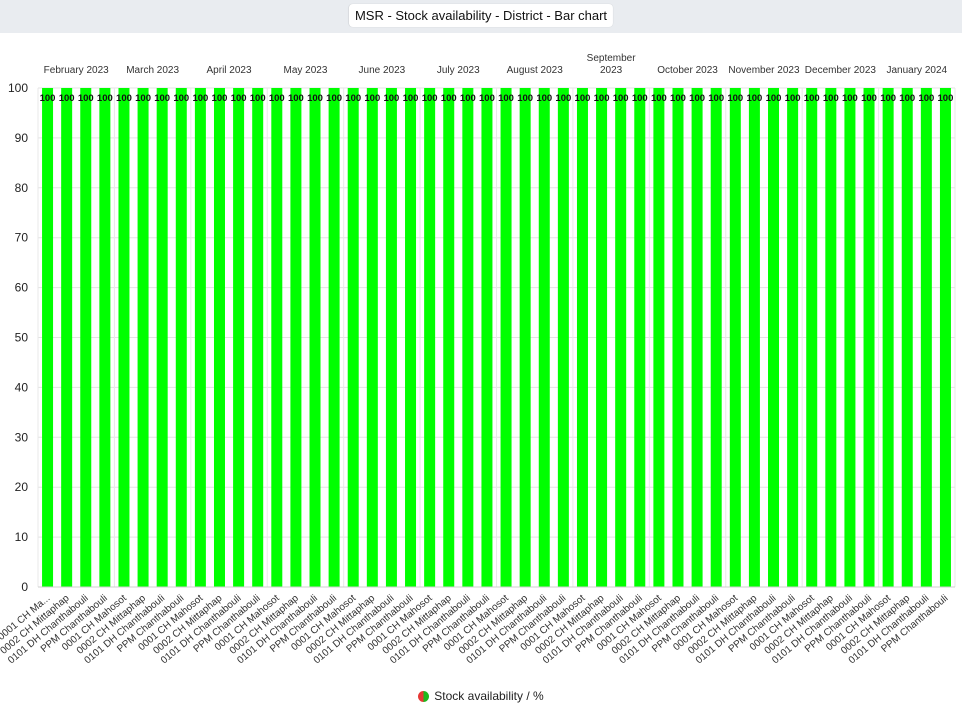 The height and width of the screenshot is (717, 962). Describe the element at coordinates (424, 696) in the screenshot. I see `legend-swatch` at that location.